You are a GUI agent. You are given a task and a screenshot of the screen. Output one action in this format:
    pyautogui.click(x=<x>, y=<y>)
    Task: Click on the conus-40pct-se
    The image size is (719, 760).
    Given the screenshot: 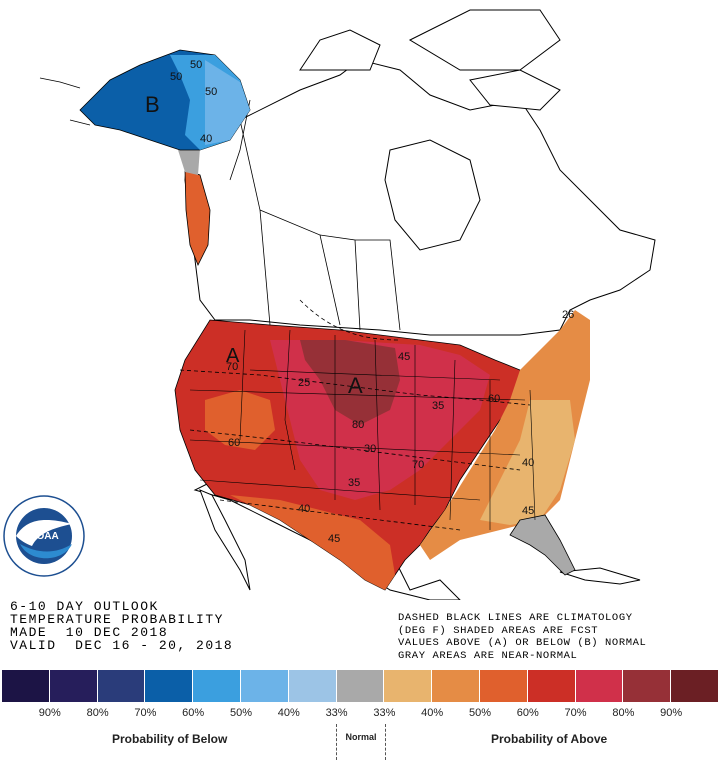 What is the action you would take?
    pyautogui.click(x=527, y=462)
    